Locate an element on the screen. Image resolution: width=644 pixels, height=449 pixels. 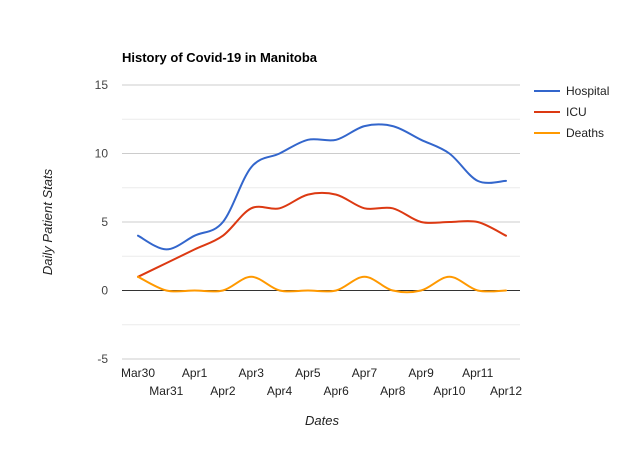
y-tick-label: 15 is located at coordinates (102, 85).